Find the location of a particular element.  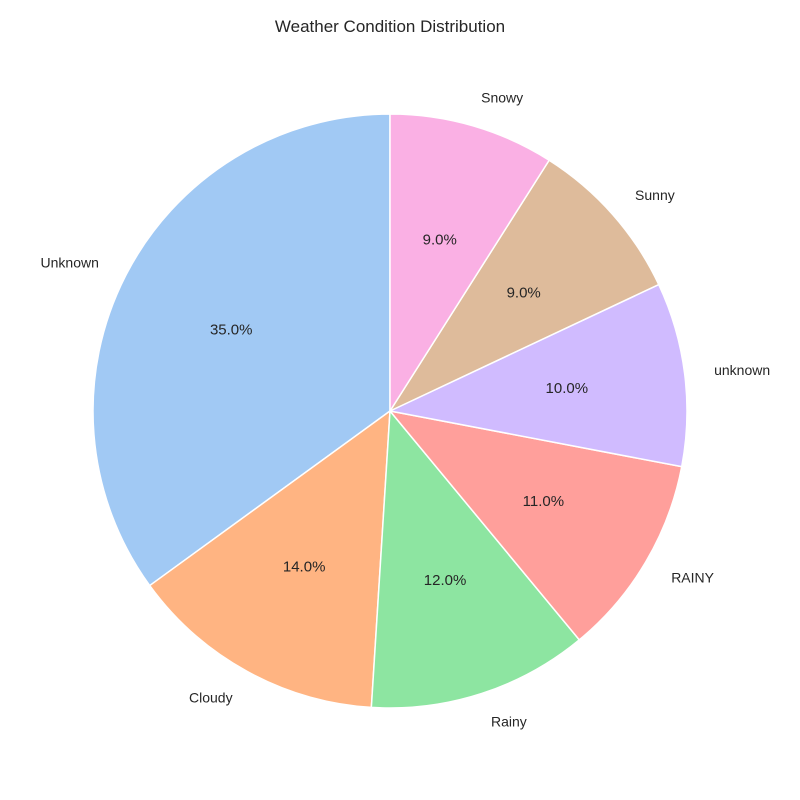

slice-label: Snowy is located at coordinates (502, 97).